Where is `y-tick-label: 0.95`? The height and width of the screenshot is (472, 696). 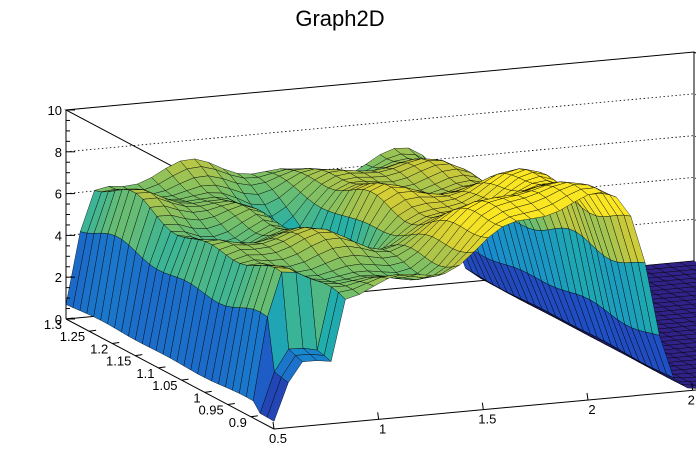 y-tick-label: 0.95 is located at coordinates (210, 410).